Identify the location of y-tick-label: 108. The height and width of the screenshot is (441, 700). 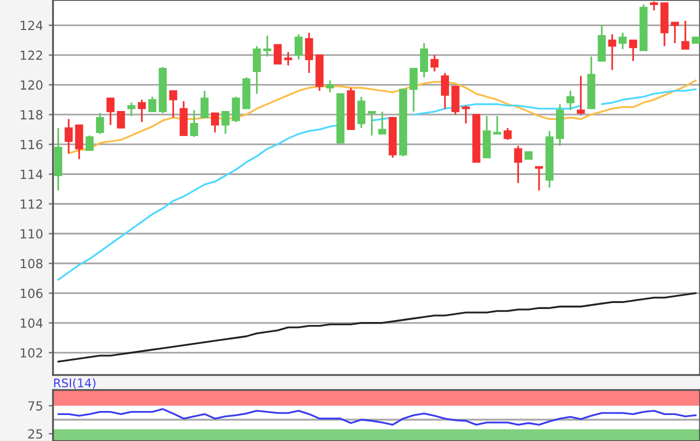
(31, 263).